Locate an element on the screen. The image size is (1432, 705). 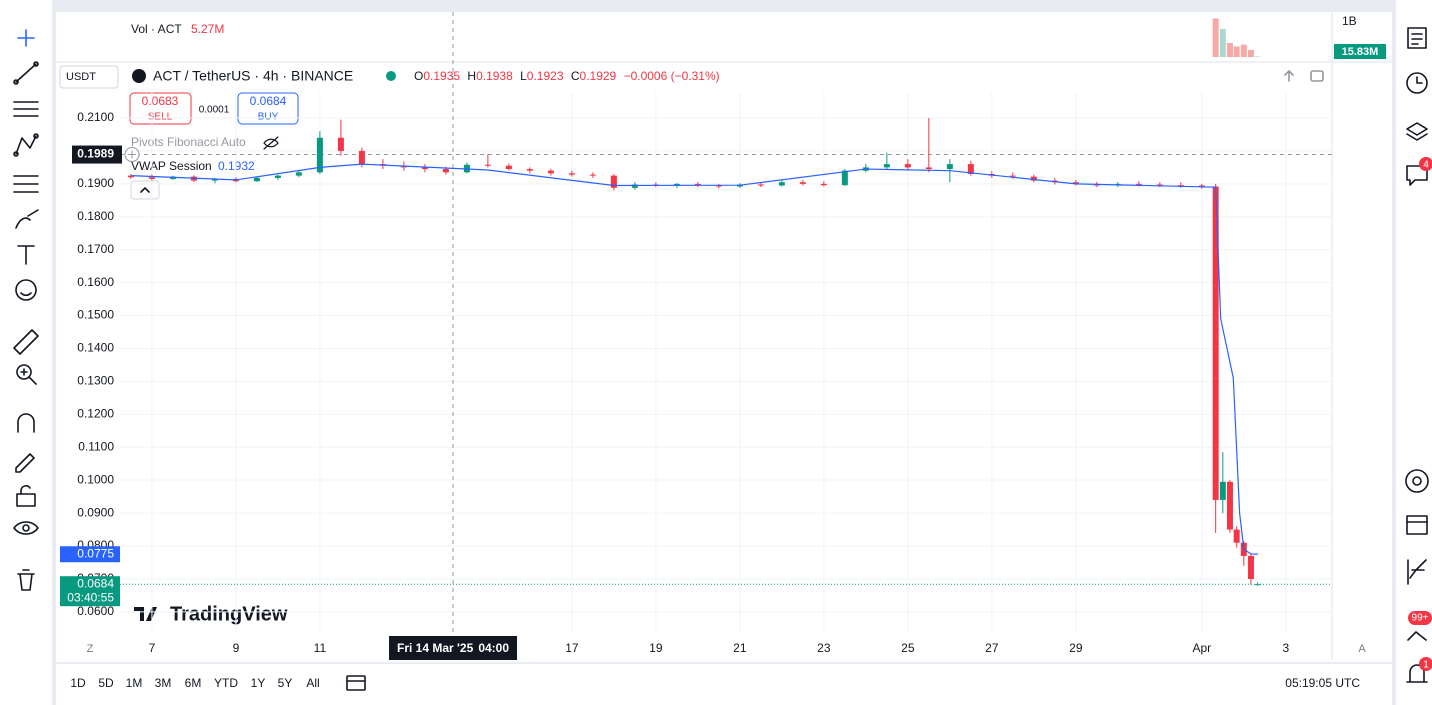
y-tick-label: 0.1000 is located at coordinates (95, 479).